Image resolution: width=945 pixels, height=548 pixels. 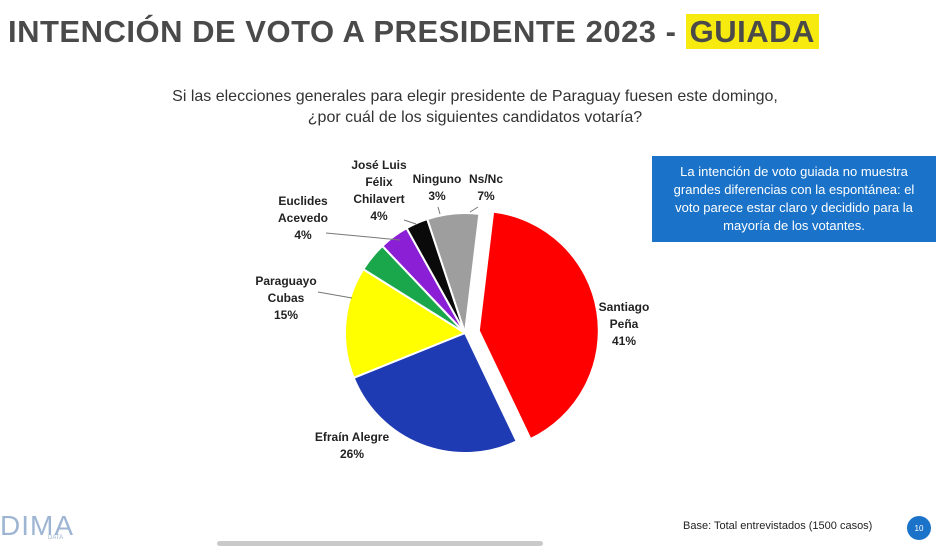 I want to click on pie-label-santiago-pe-a: Santiago Peña 41%, so click(x=624, y=324).